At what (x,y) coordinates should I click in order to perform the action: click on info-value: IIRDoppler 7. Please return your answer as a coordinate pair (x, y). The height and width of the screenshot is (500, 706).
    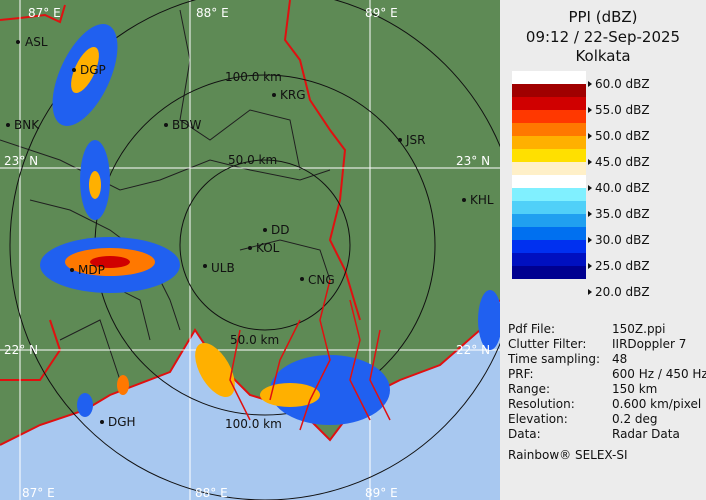
    Looking at the image, I should click on (649, 344).